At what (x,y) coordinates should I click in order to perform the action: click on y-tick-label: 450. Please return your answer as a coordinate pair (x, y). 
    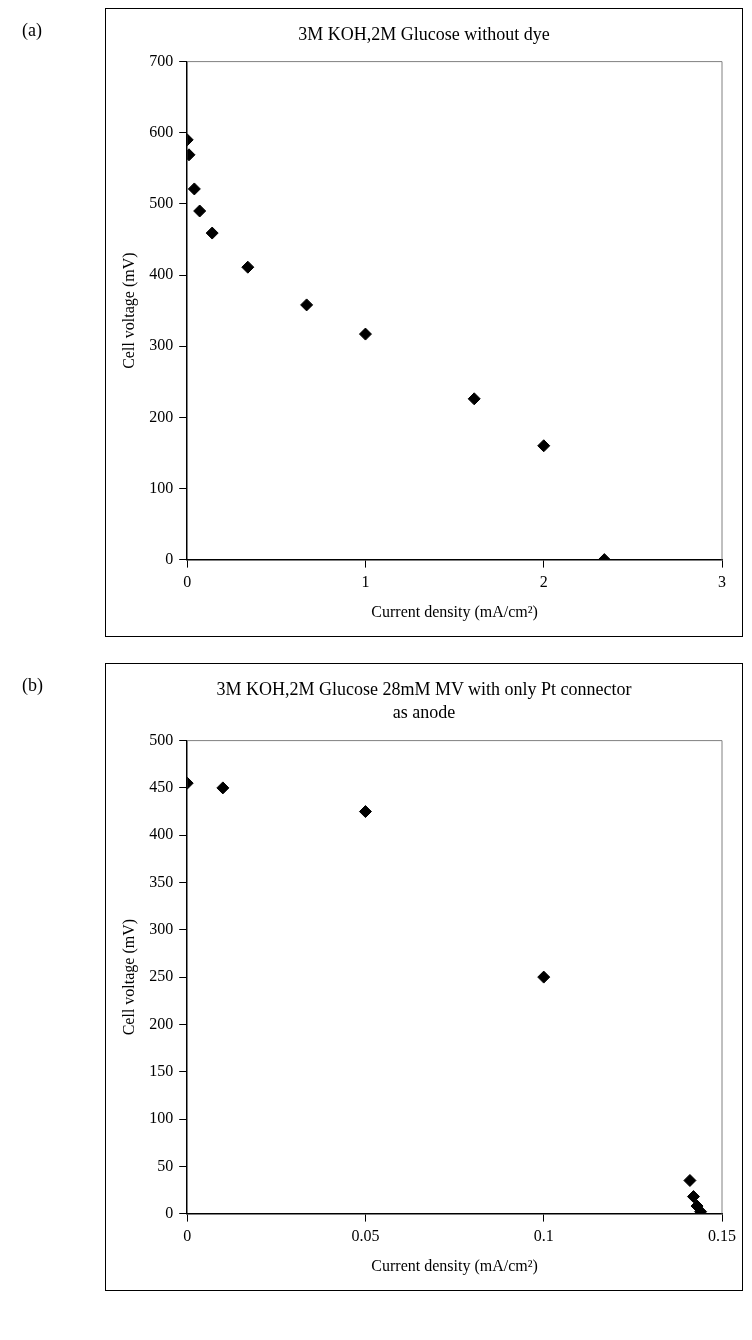
    Looking at the image, I should click on (161, 786).